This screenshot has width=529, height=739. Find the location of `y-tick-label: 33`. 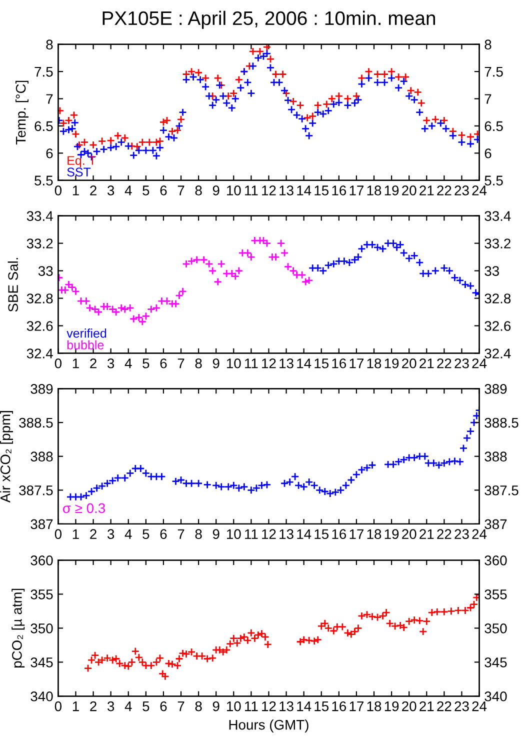

y-tick-label: 33 is located at coordinates (45, 271).